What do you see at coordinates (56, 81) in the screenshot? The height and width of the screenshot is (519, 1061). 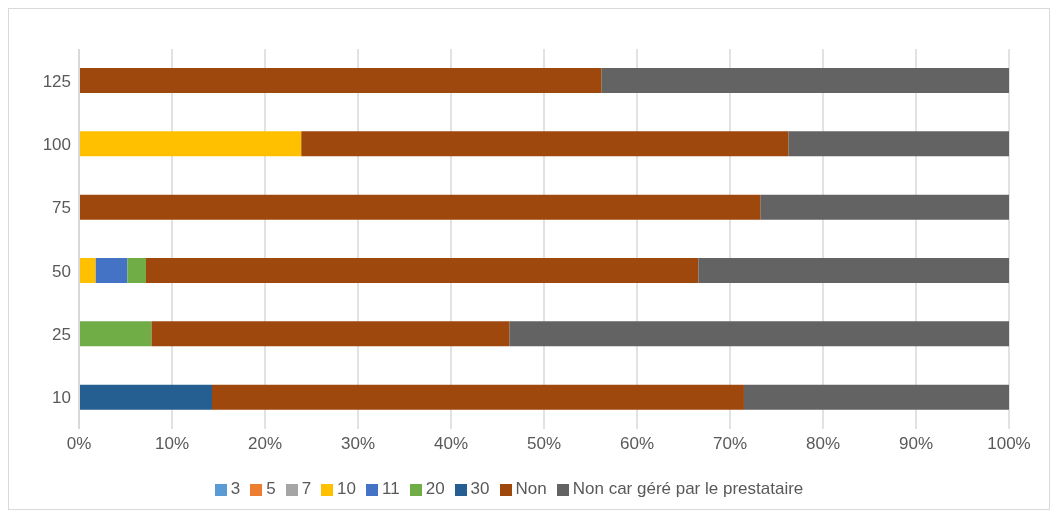 I see `y-tick-label: 125` at bounding box center [56, 81].